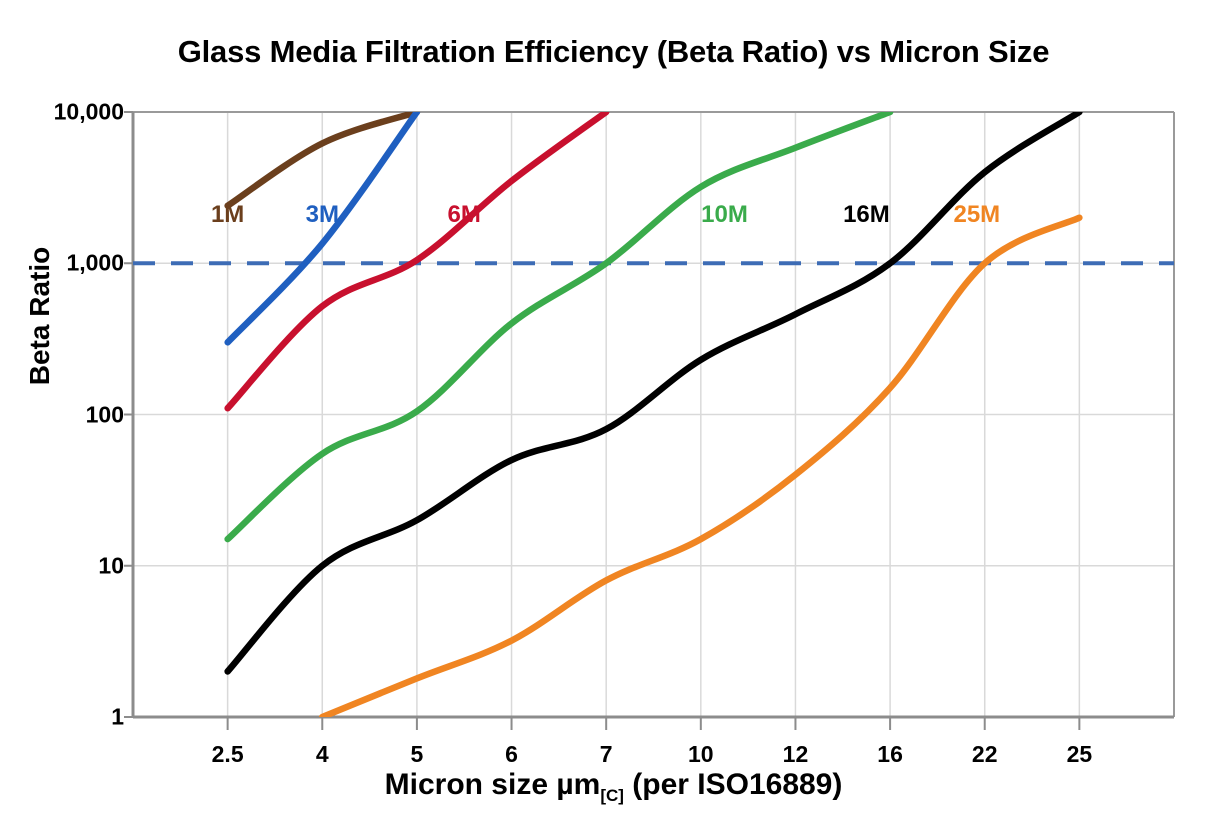  Describe the element at coordinates (701, 754) in the screenshot. I see `x-tick-label: 10` at that location.